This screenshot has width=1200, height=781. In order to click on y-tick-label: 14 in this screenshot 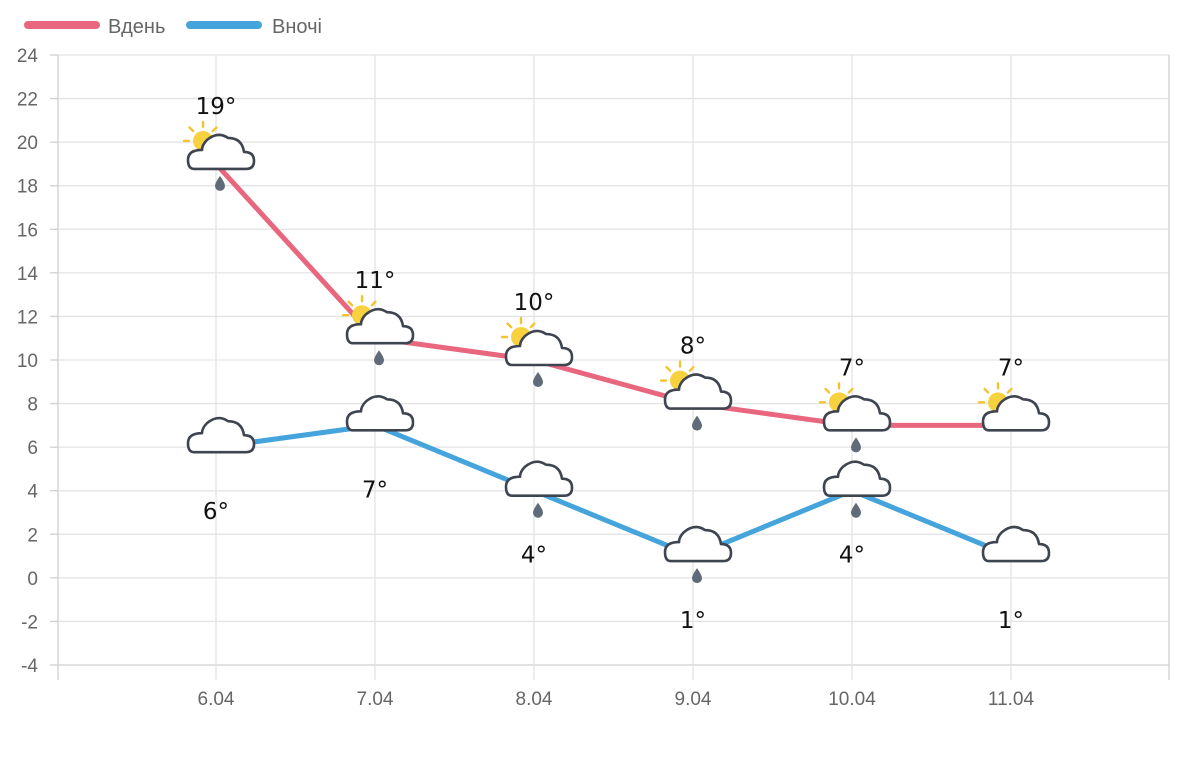, I will do `click(28, 274)`.